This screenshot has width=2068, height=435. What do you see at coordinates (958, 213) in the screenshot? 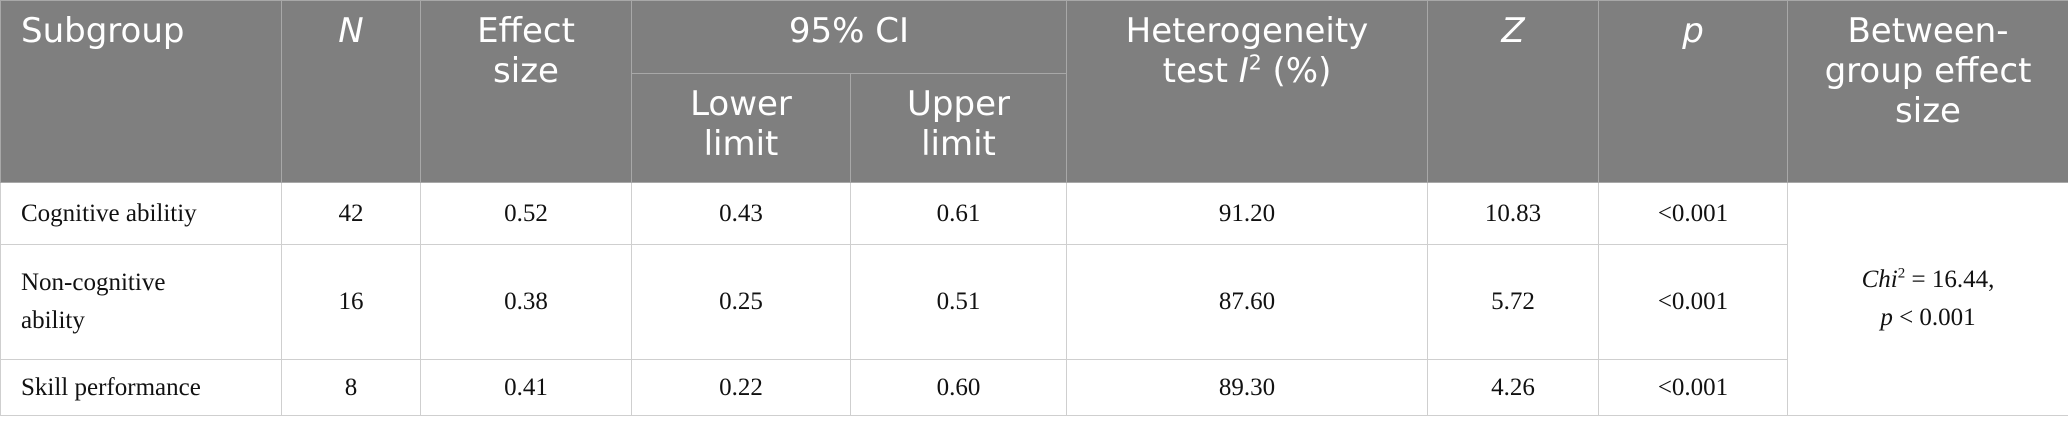
I see `table-cell: 0.61` at bounding box center [958, 213].